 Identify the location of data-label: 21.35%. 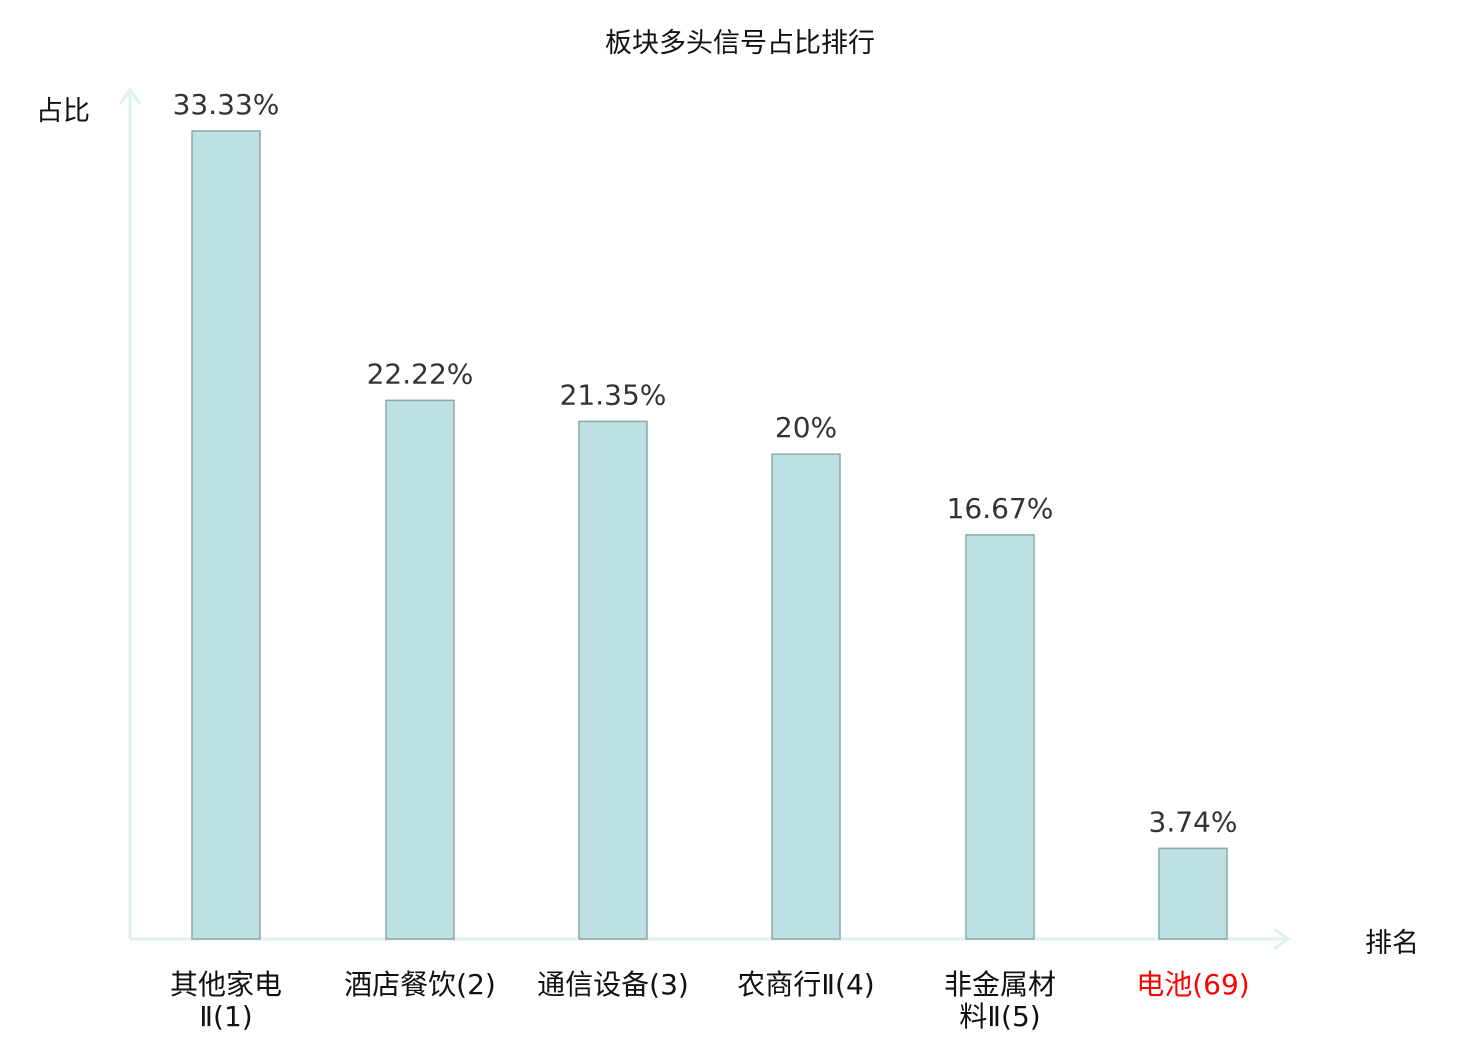
(613, 394).